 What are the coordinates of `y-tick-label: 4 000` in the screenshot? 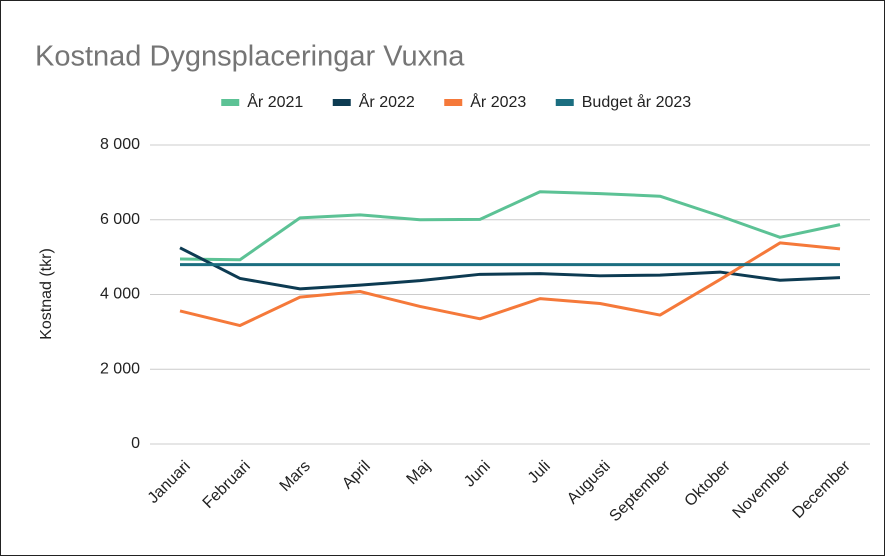 It's located at (120, 294).